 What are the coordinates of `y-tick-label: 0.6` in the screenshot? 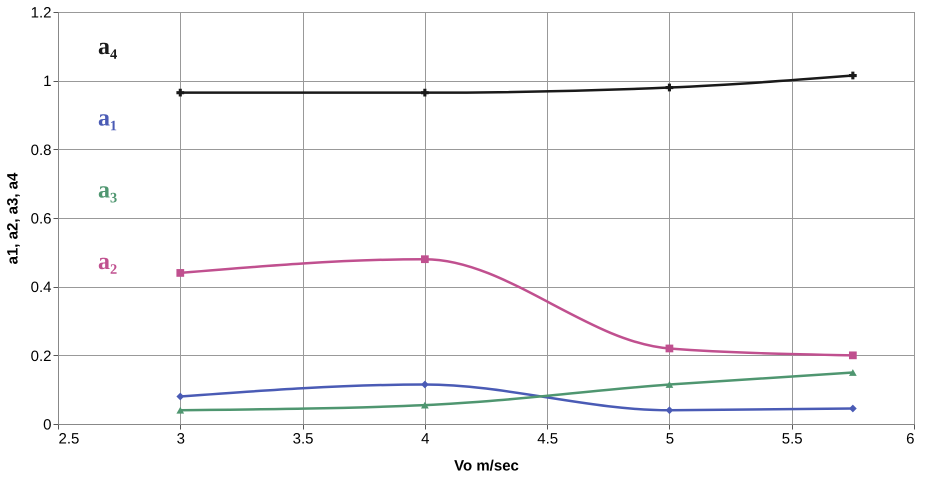 It's located at (41, 219).